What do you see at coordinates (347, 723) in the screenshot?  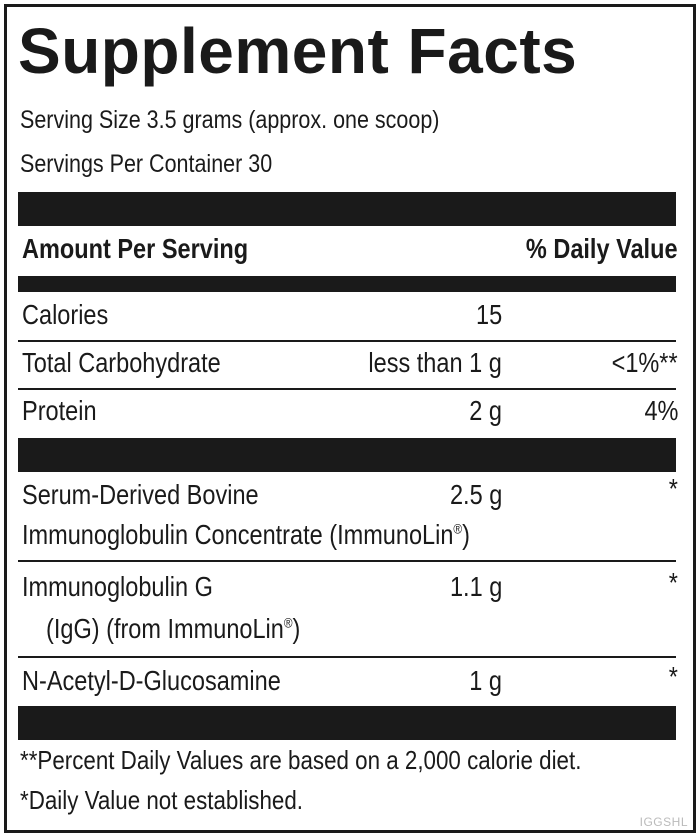 I see `thick-divider-bottom` at bounding box center [347, 723].